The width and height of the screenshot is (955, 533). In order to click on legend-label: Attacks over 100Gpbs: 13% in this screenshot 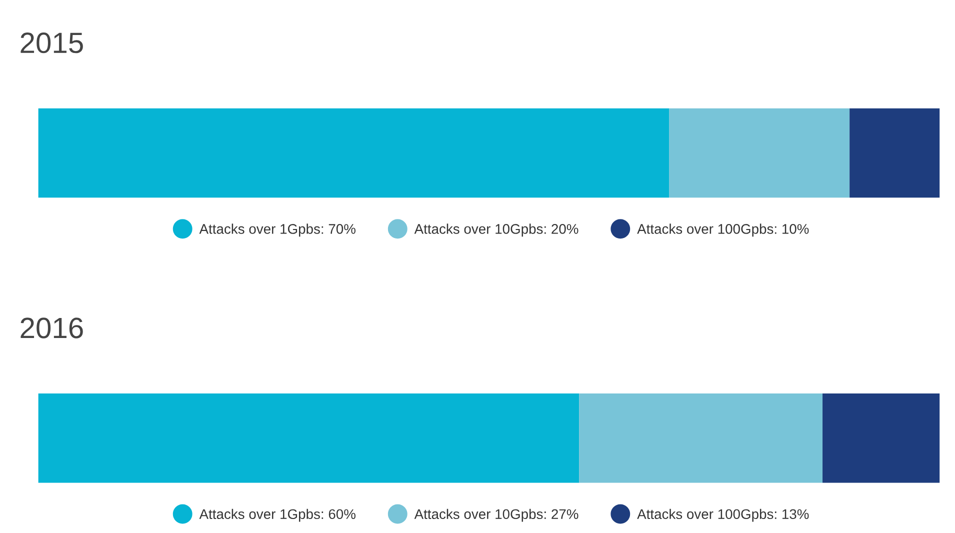, I will do `click(723, 515)`.